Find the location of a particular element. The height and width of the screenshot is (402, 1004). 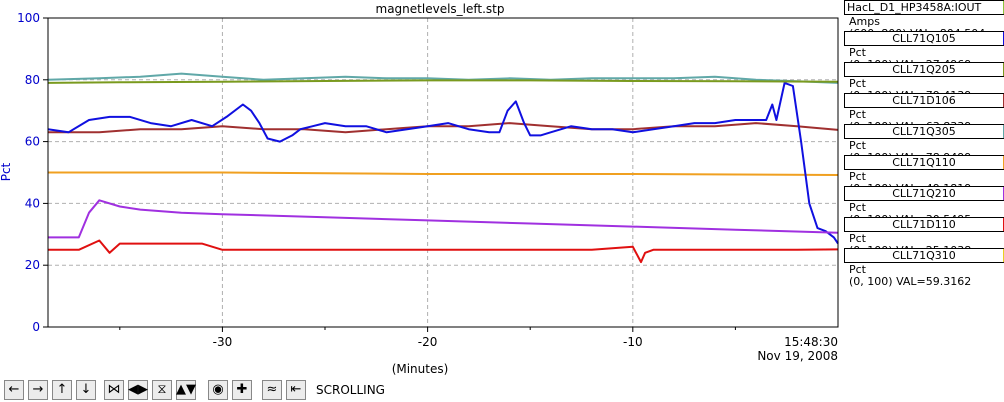

zoom-in-x-button: ⋈ is located at coordinates (114, 390).